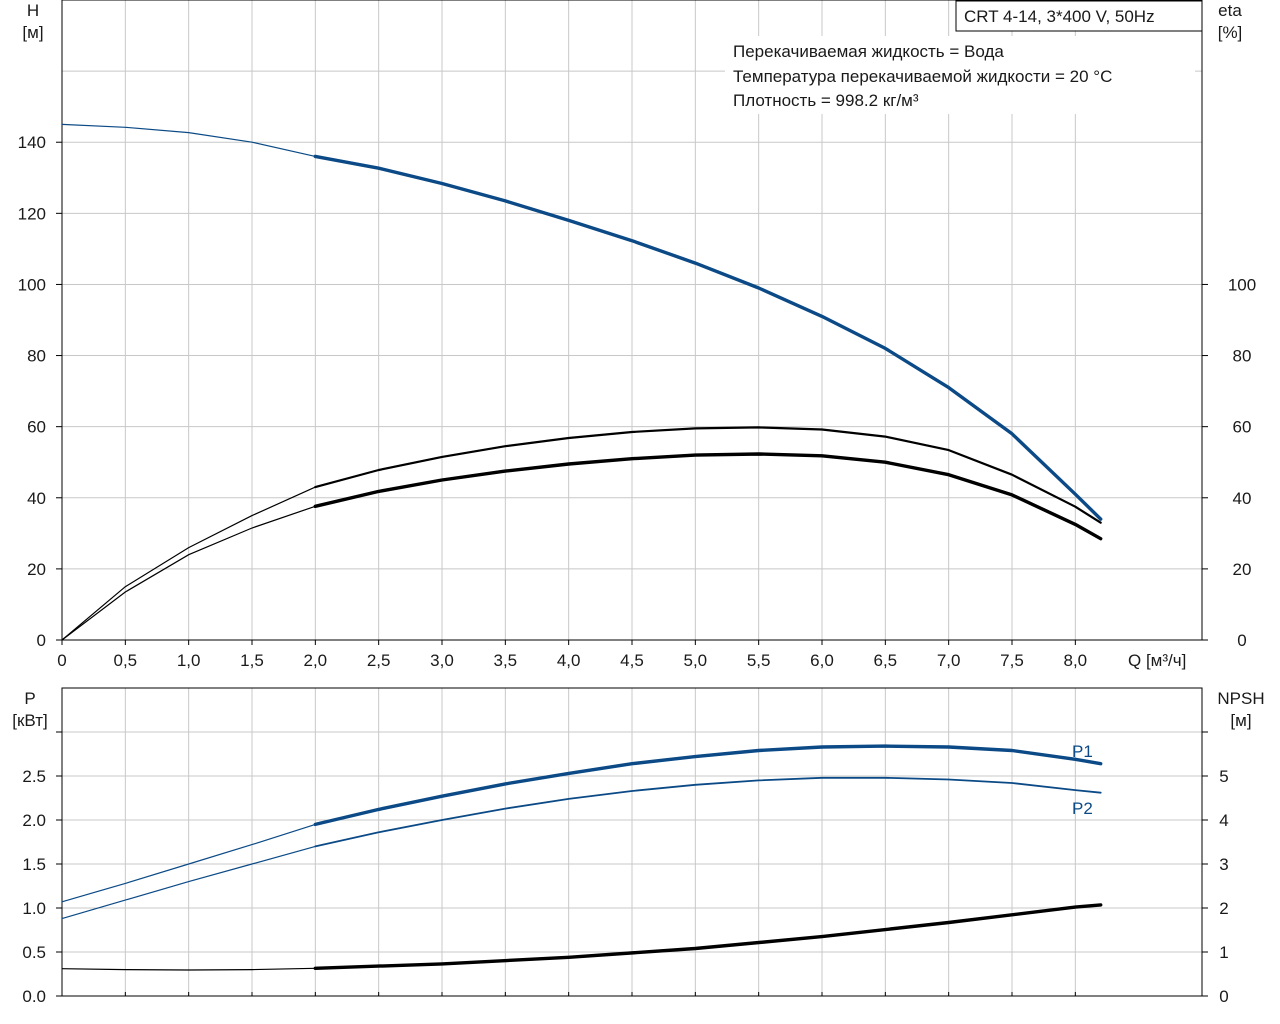 The height and width of the screenshot is (1024, 1280). Describe the element at coordinates (1215, 868) in the screenshot. I see `bottom-y-right-ticks: 0 1 2 3 4 5` at that location.